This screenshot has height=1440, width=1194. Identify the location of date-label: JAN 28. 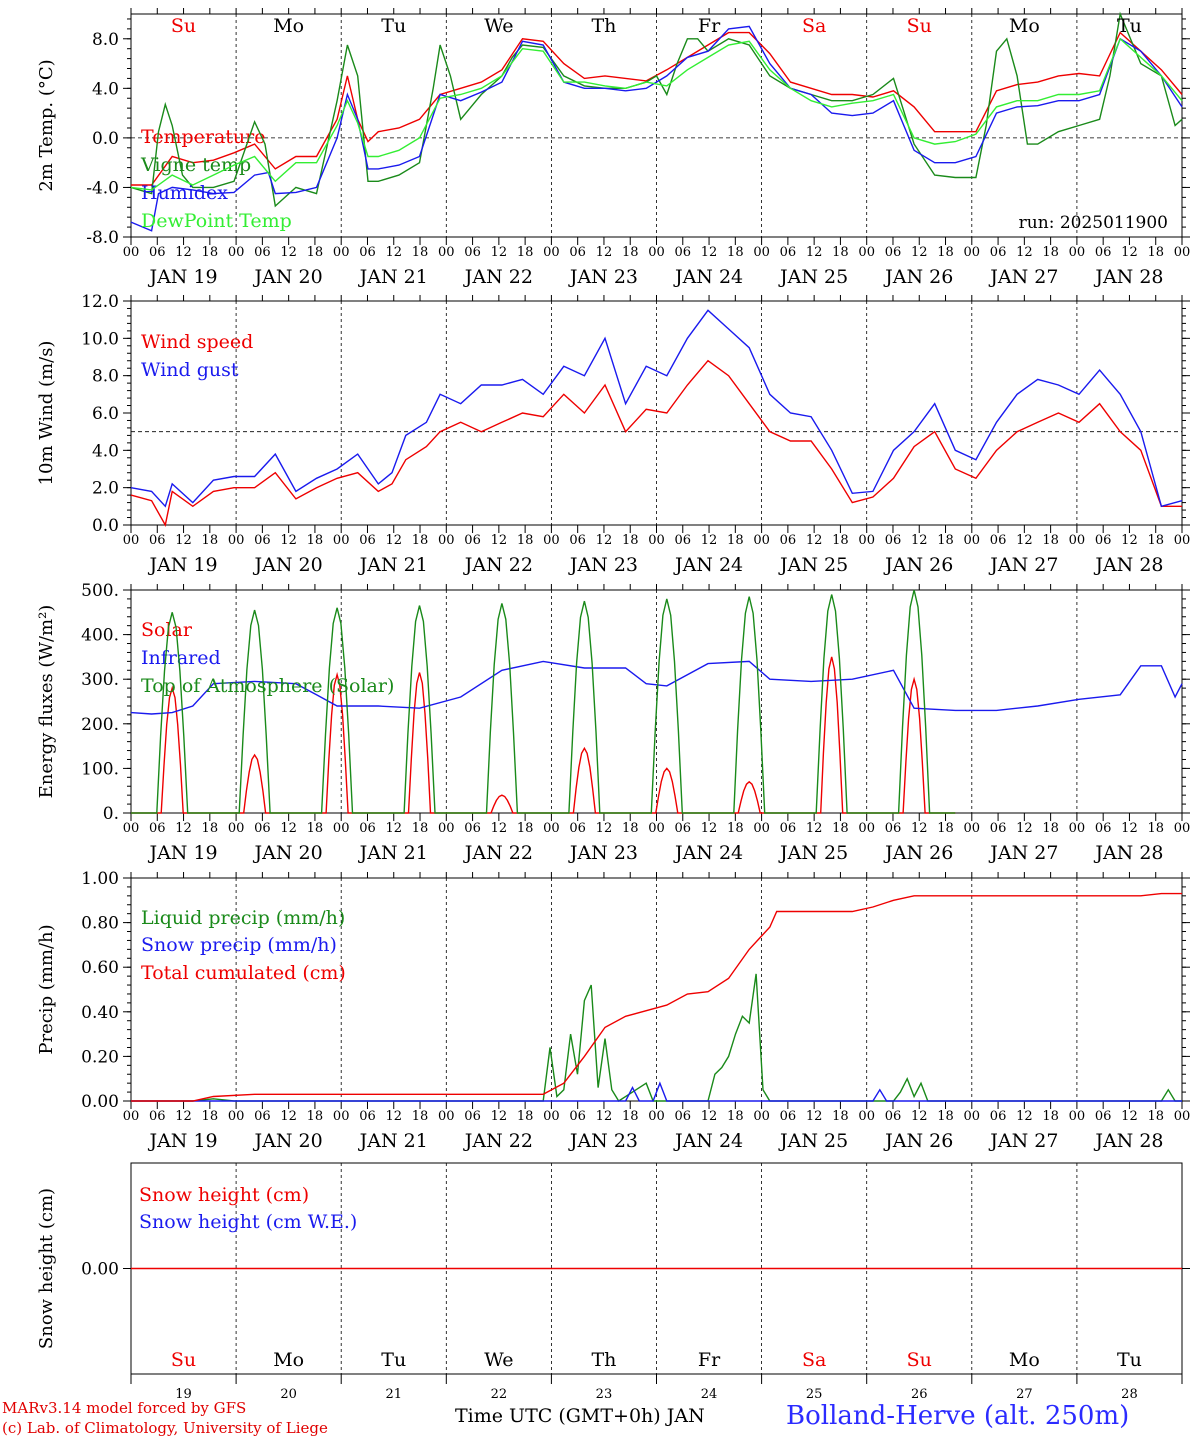
(1128, 277).